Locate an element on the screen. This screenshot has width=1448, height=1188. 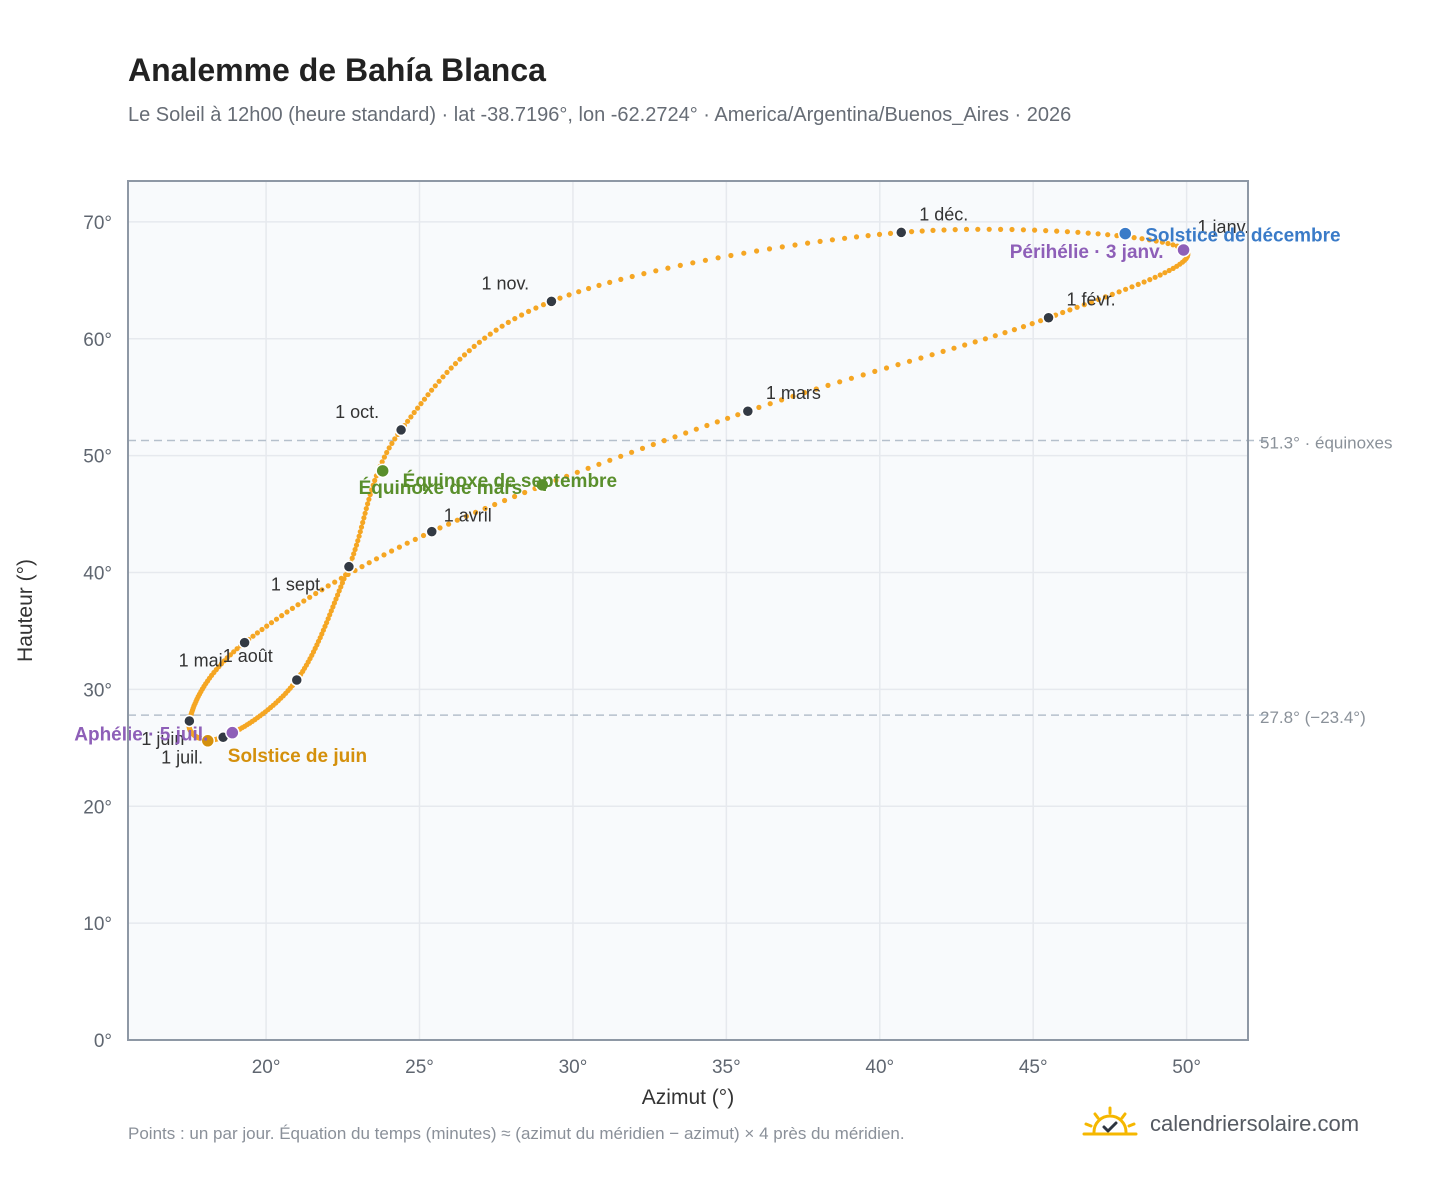
y-tick-label: 60° is located at coordinates (97, 340).